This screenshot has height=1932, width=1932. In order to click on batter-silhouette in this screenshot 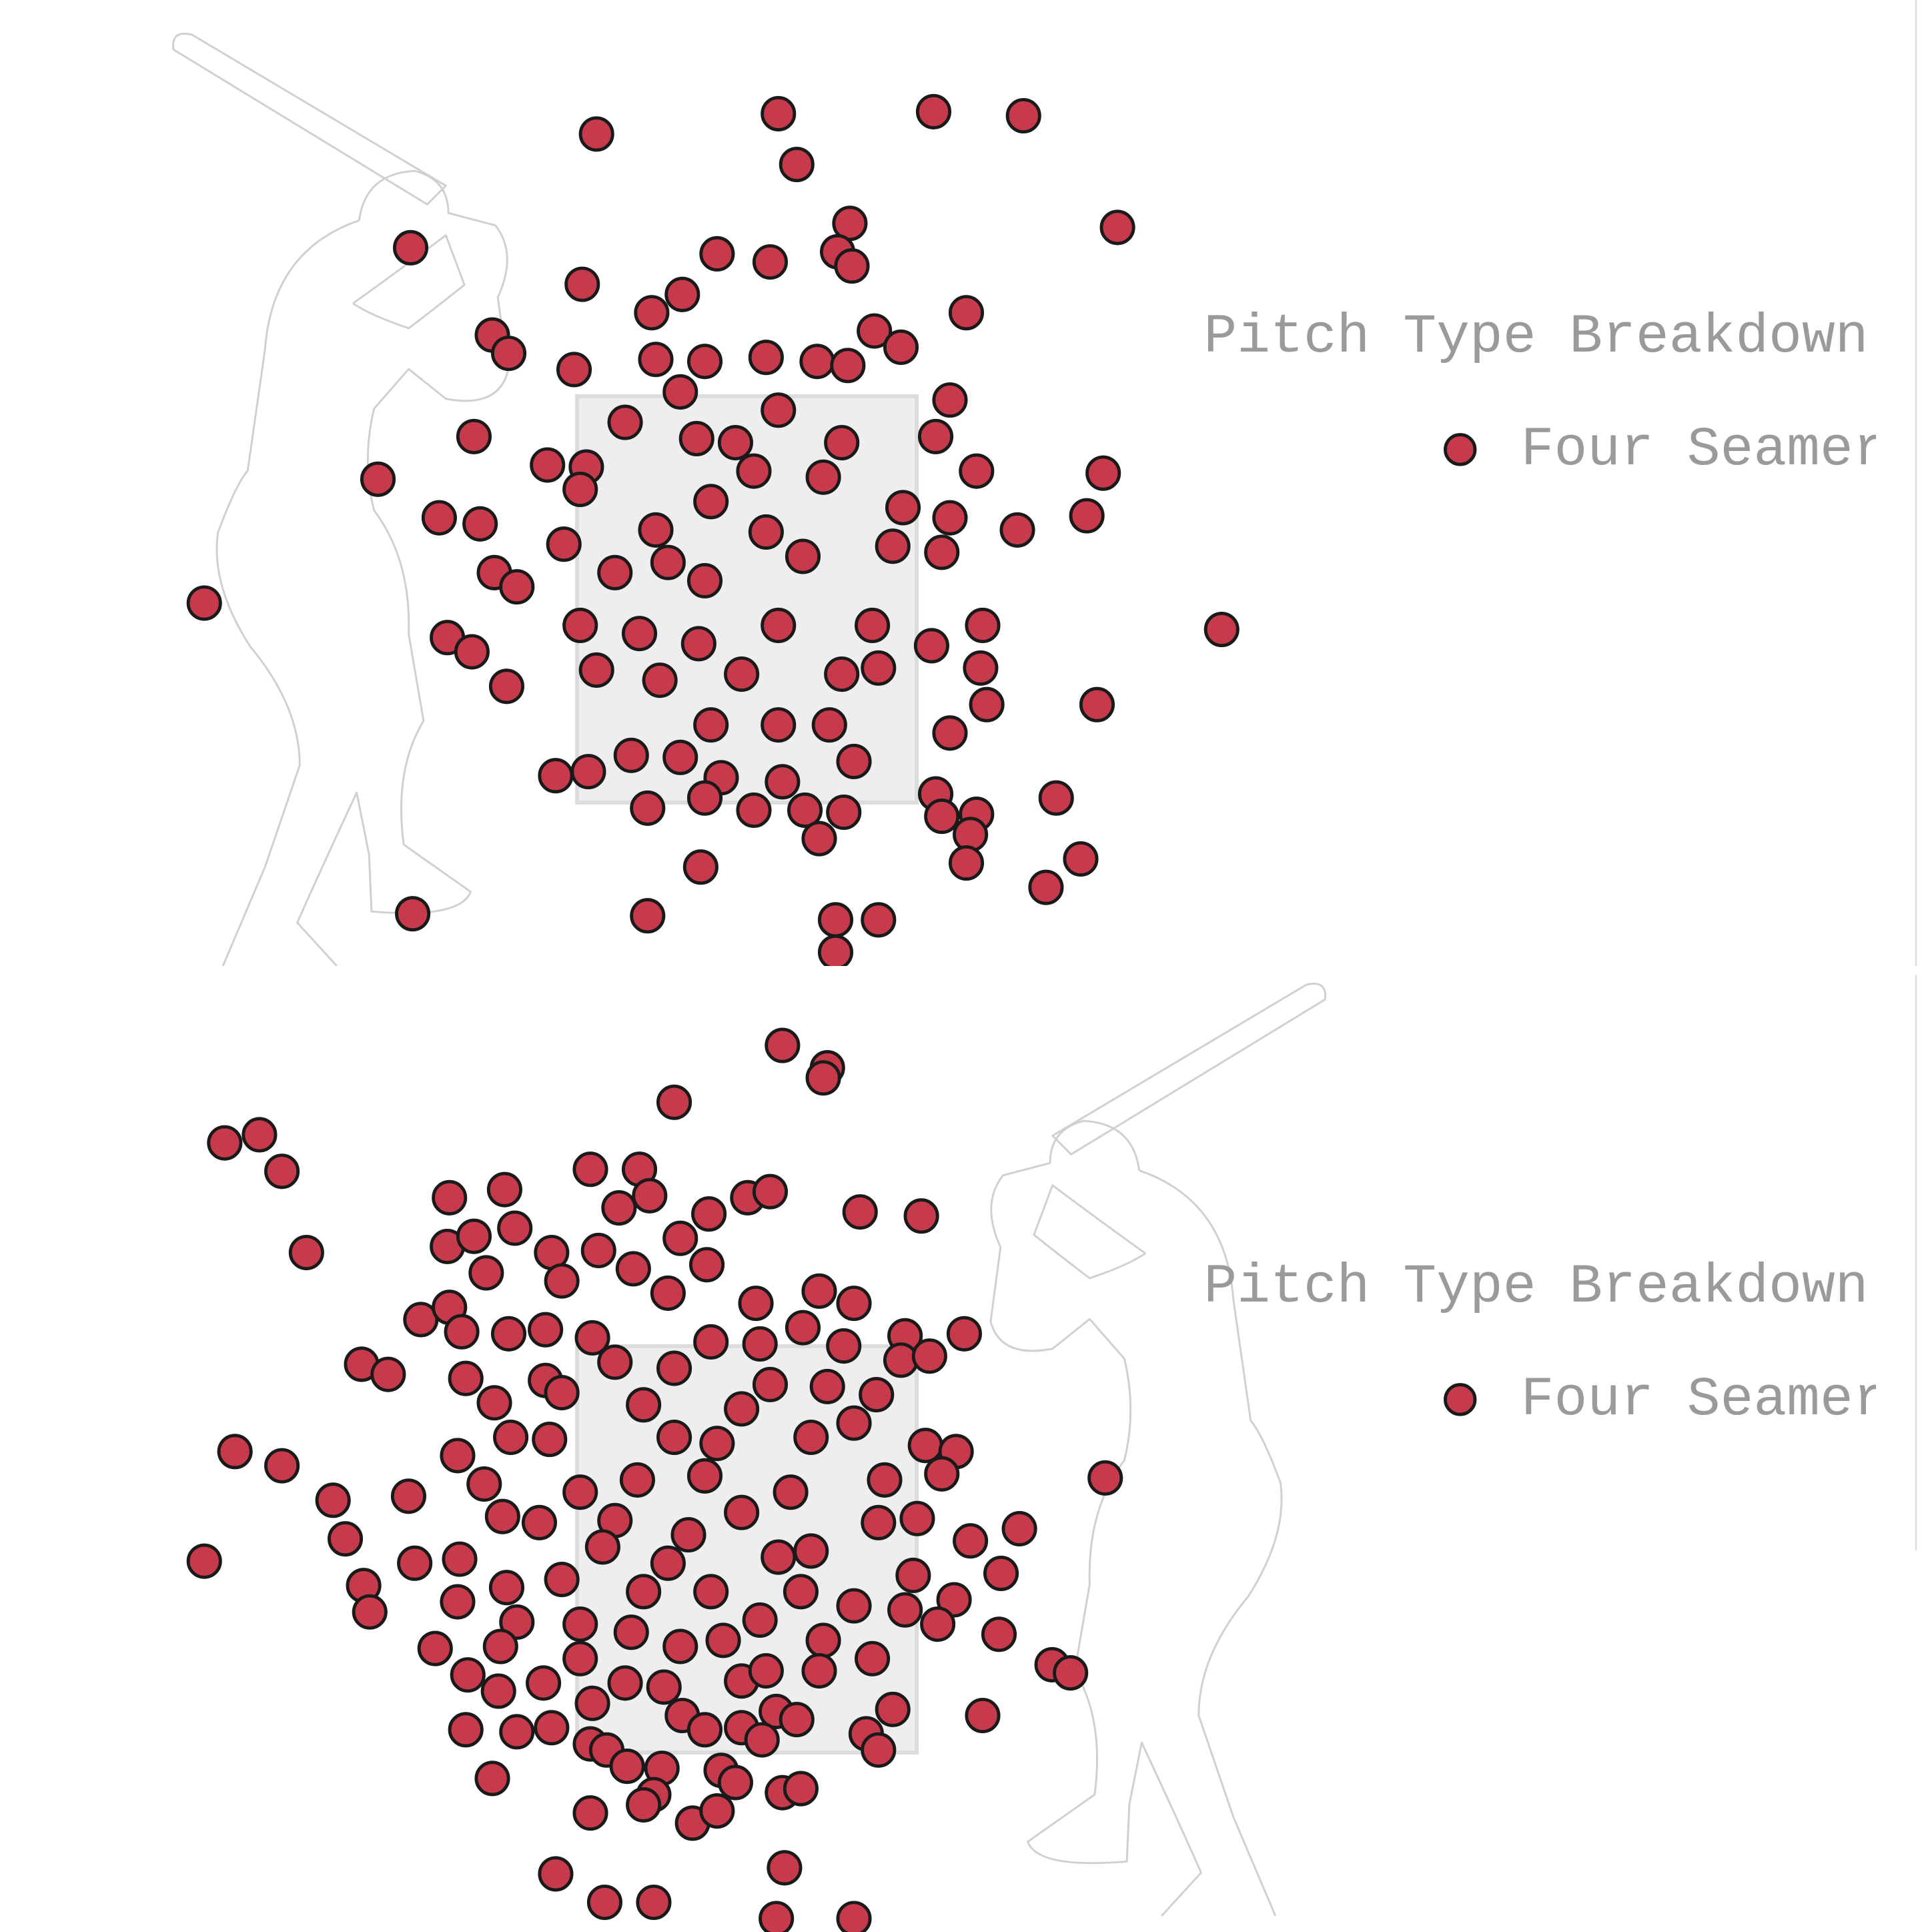, I will do `click(1157, 1450)`.